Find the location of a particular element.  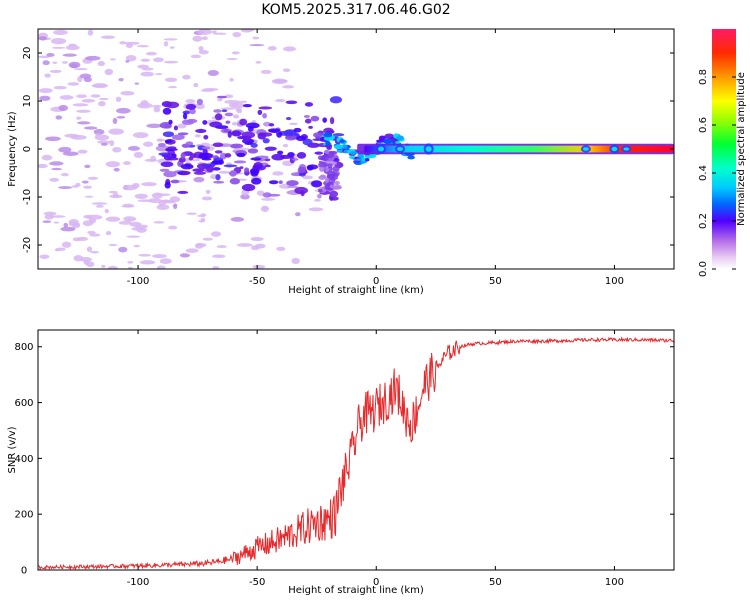

snr-xlabel: Height of straight line (km) is located at coordinates (356, 590).